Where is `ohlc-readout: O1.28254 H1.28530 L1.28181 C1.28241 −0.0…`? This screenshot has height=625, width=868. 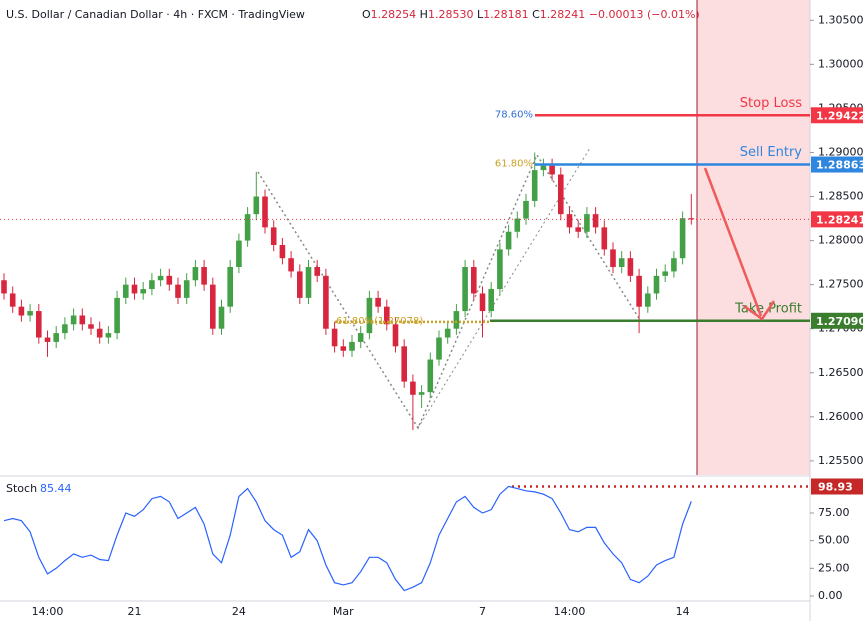 ohlc-readout: O1.28254 H1.28530 L1.28181 C1.28241 −0.0… is located at coordinates (531, 14).